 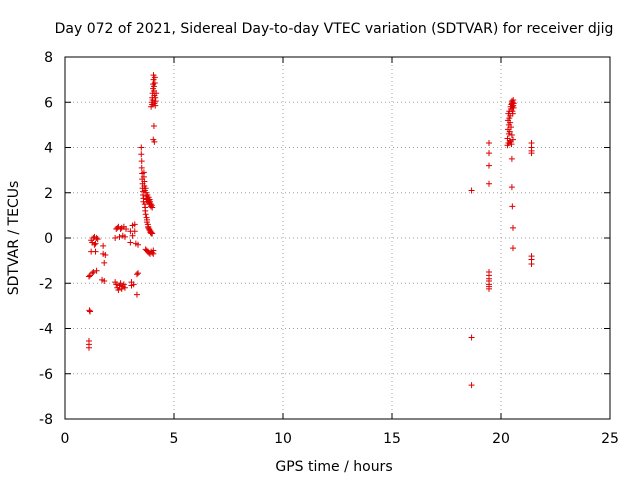 What do you see at coordinates (48, 149) in the screenshot?
I see `y-tick-label: 4` at bounding box center [48, 149].